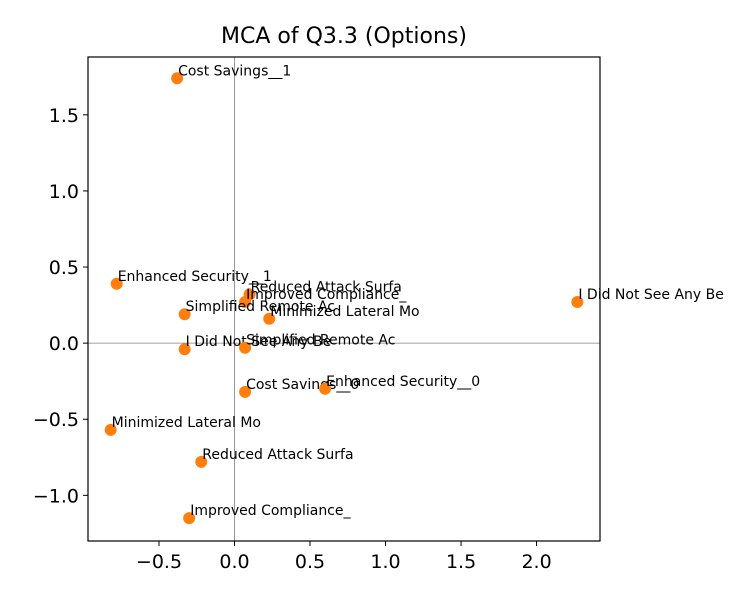 This screenshot has width=750, height=600. Describe the element at coordinates (64, 268) in the screenshot. I see `y-tick-label: 0.5` at that location.